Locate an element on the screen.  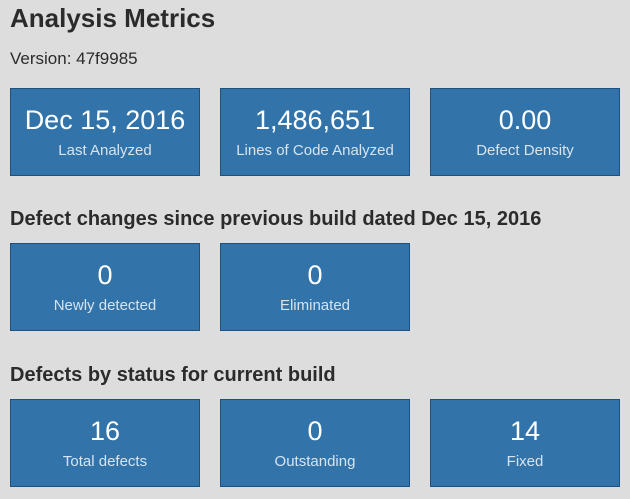
last-analyzed-label: Last Analyzed is located at coordinates (105, 150).